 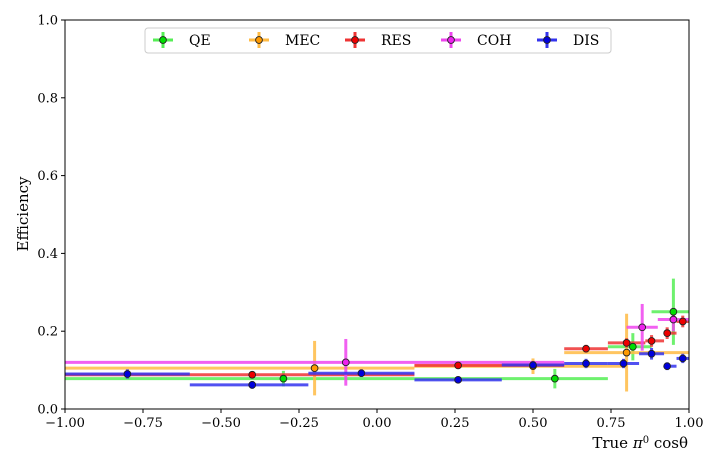 What do you see at coordinates (568, 40) in the screenshot?
I see `legend-entry-dis: DIS` at bounding box center [568, 40].